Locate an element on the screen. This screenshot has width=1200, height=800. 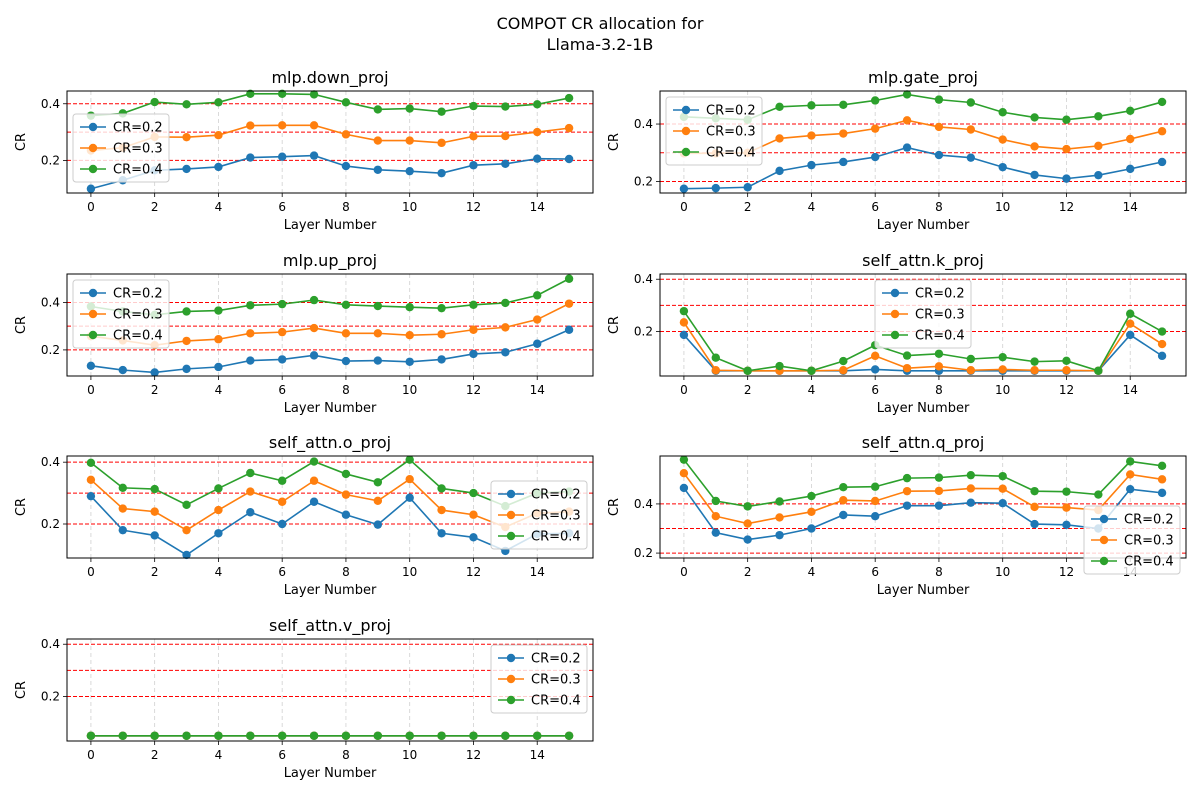
subplot-title: self_attn.o_proj is located at coordinates (330, 443).